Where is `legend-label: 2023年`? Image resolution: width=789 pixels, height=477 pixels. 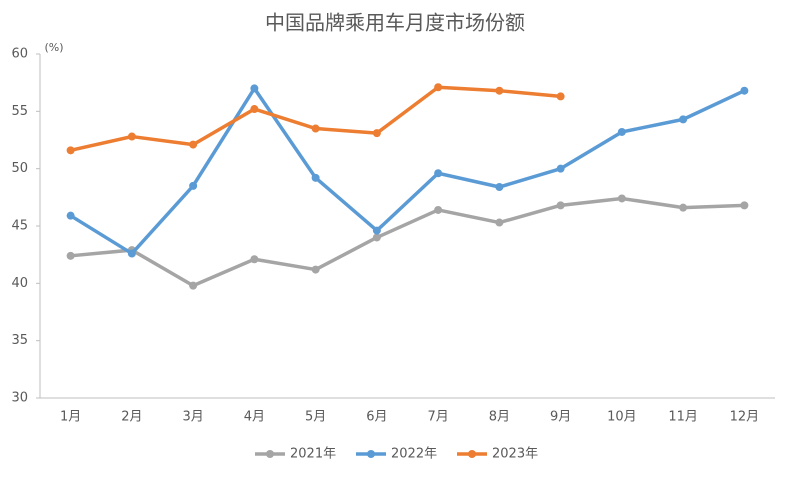
legend-label: 2023年 is located at coordinates (515, 454).